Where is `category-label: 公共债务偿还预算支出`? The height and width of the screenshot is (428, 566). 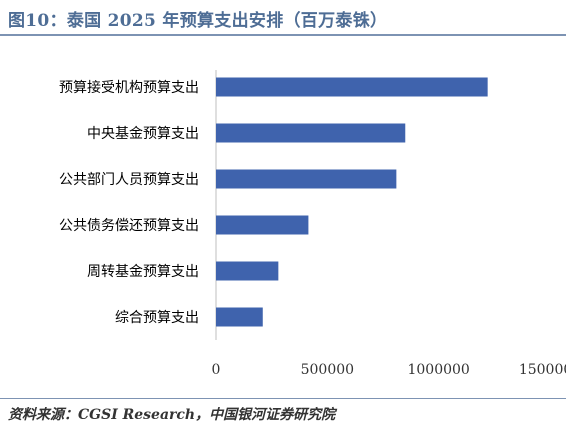 category-label: 公共债务偿还预算支出 is located at coordinates (129, 226).